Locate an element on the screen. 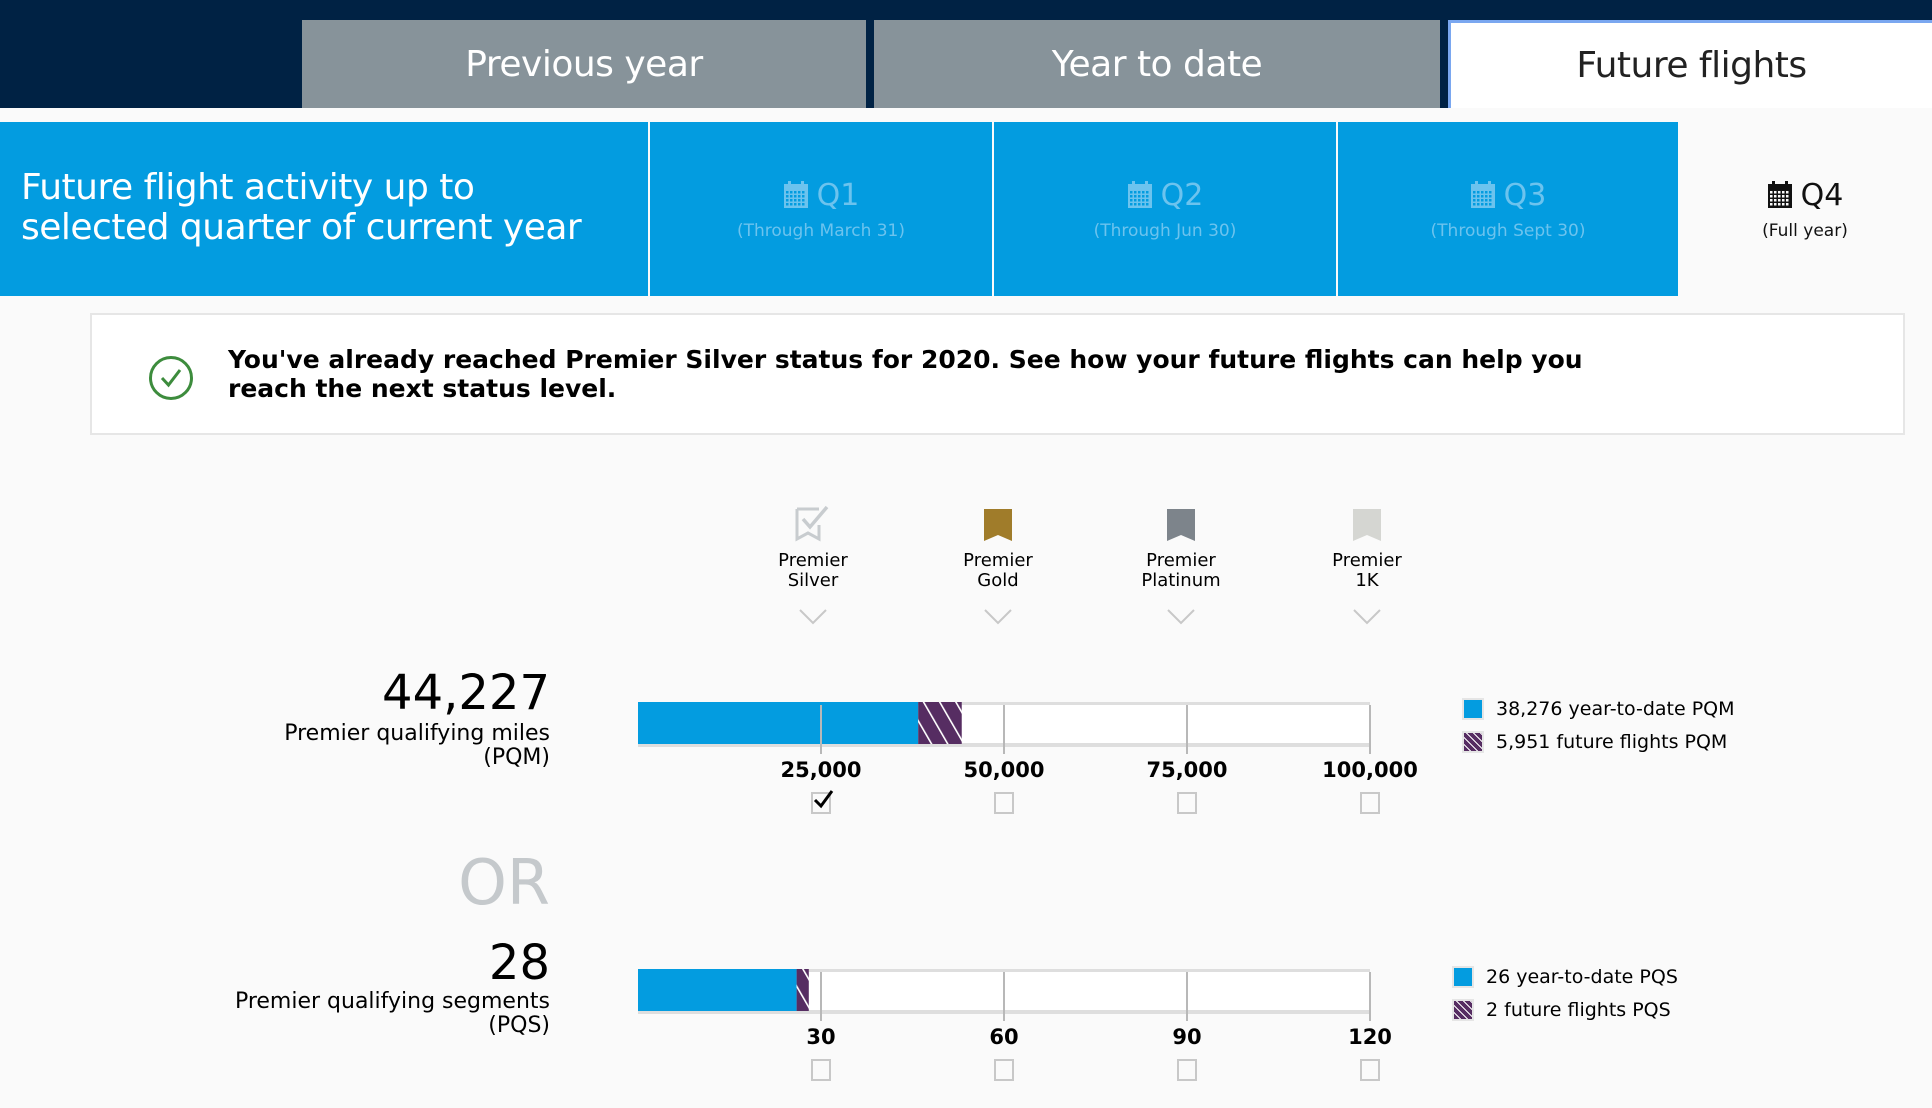 This screenshot has height=1108, width=1932. pqs-total: 28 is located at coordinates (519, 963).